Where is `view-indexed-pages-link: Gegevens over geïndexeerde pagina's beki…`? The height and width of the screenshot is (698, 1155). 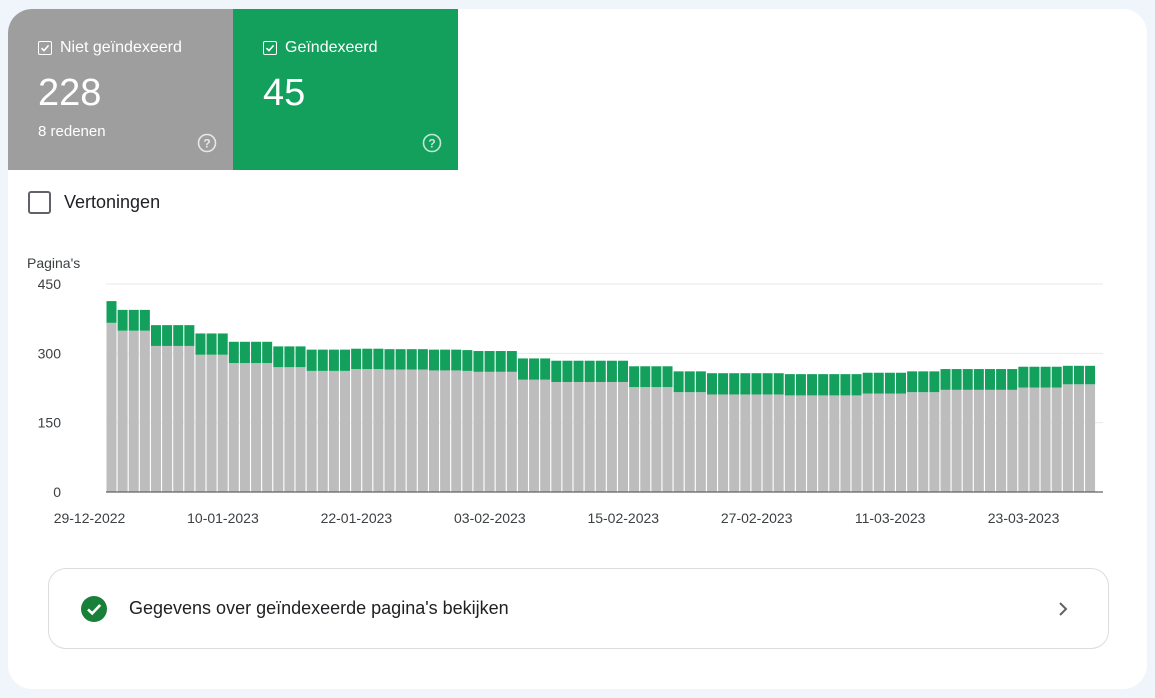
view-indexed-pages-link: Gegevens over geïndexeerde pagina's beki… is located at coordinates (578, 608).